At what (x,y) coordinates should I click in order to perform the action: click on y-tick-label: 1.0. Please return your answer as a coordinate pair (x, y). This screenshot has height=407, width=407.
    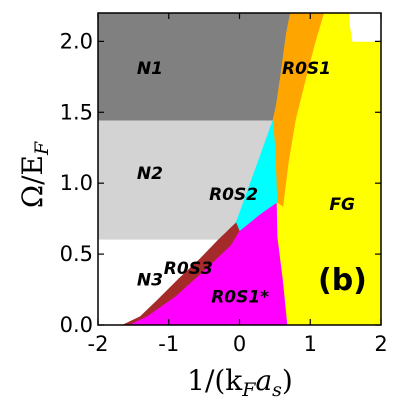
    Looking at the image, I should click on (76, 183).